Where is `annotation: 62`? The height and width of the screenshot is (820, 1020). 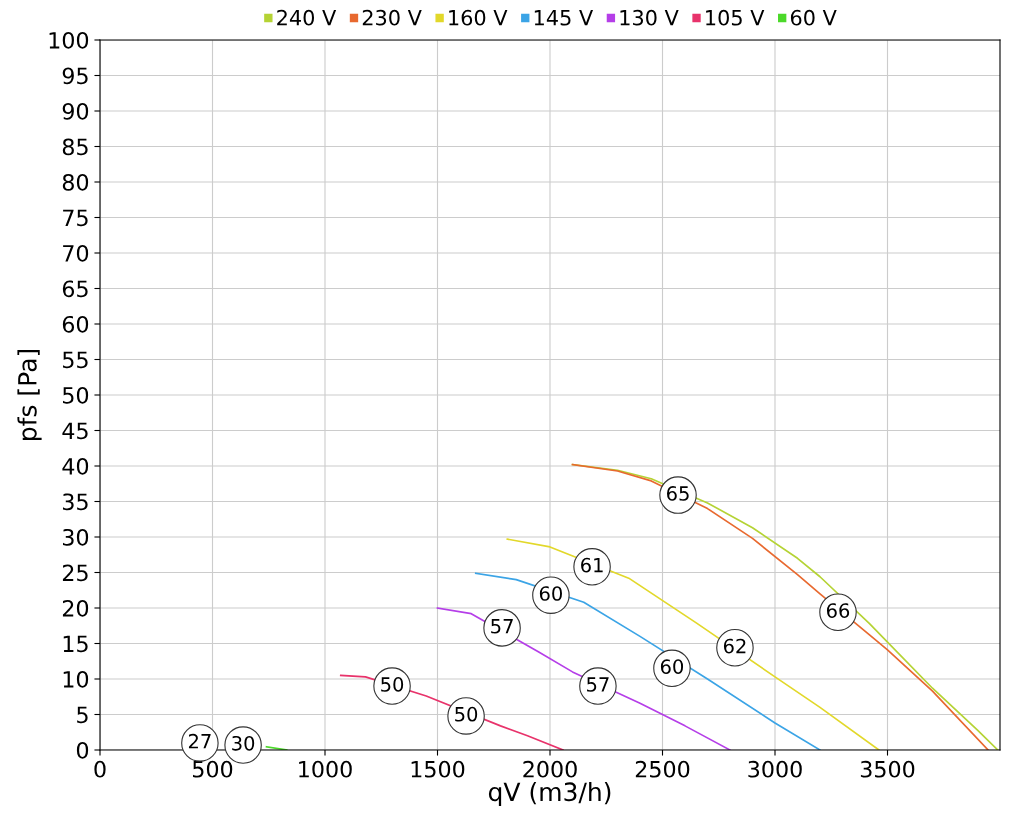 annotation: 62 is located at coordinates (734, 646).